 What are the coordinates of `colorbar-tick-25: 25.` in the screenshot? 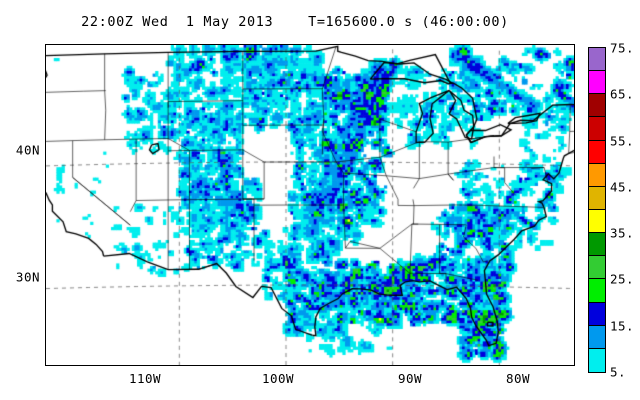 It's located at (622, 279).